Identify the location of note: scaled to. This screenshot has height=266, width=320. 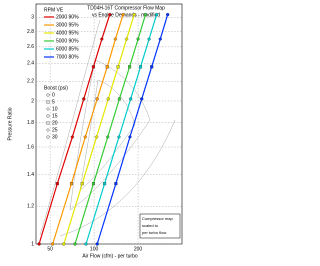
(150, 225).